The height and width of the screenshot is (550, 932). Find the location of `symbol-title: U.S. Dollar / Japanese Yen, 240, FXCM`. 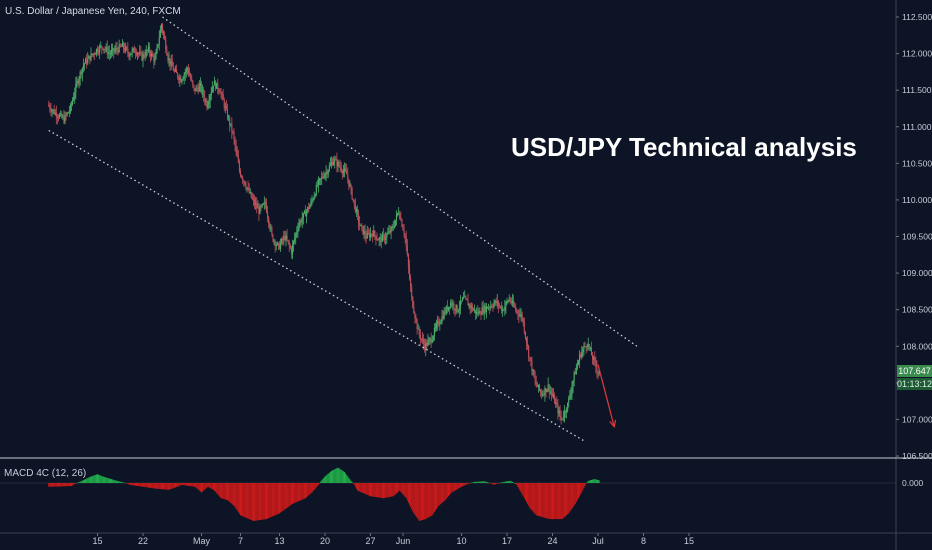

symbol-title: U.S. Dollar / Japanese Yen, 240, FXCM is located at coordinates (93, 11).